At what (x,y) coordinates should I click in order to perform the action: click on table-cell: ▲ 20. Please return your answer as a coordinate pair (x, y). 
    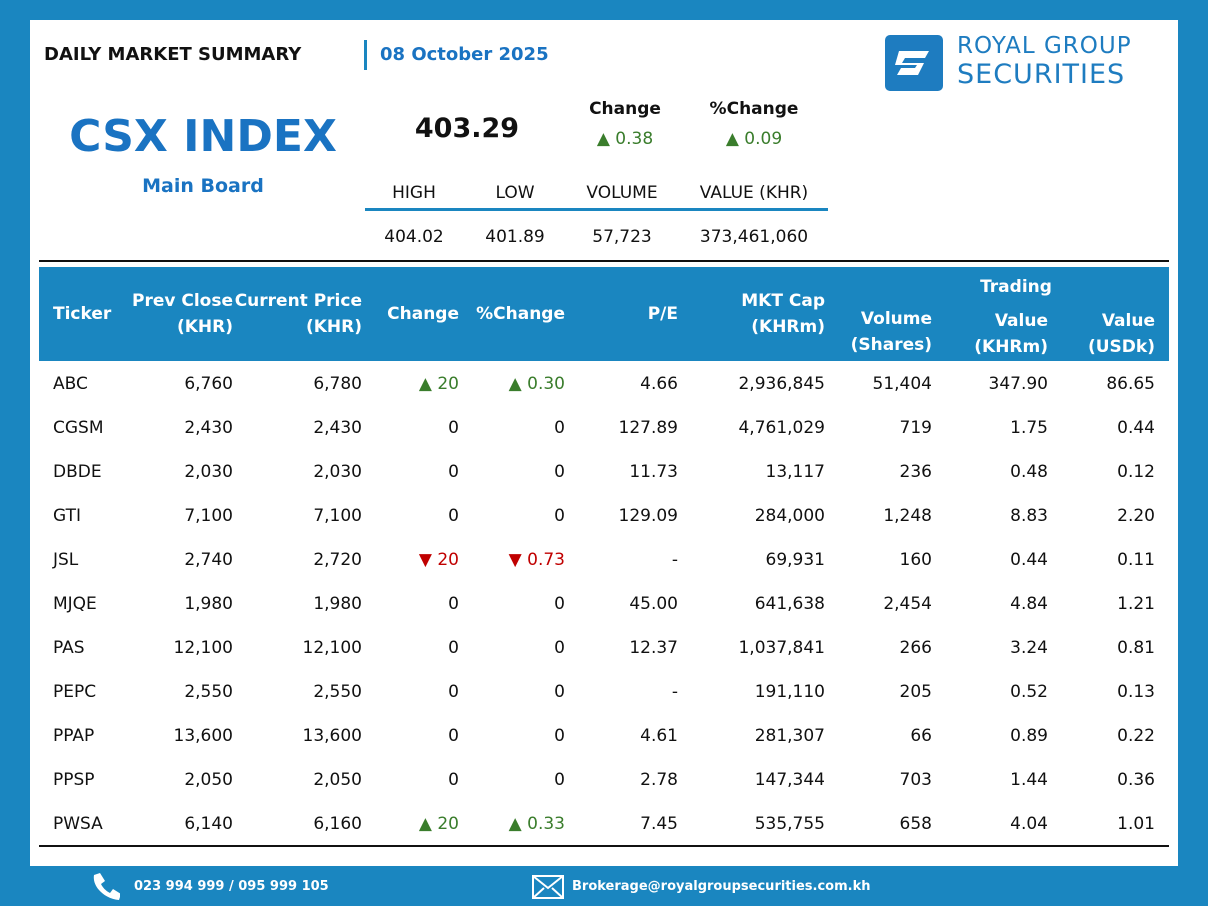
    Looking at the image, I should click on (438, 384).